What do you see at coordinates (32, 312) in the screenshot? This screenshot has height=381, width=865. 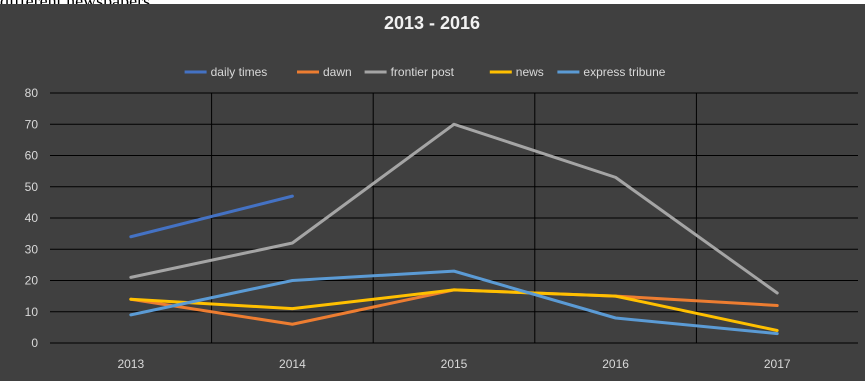 I see `y-tick-label: 10` at bounding box center [32, 312].